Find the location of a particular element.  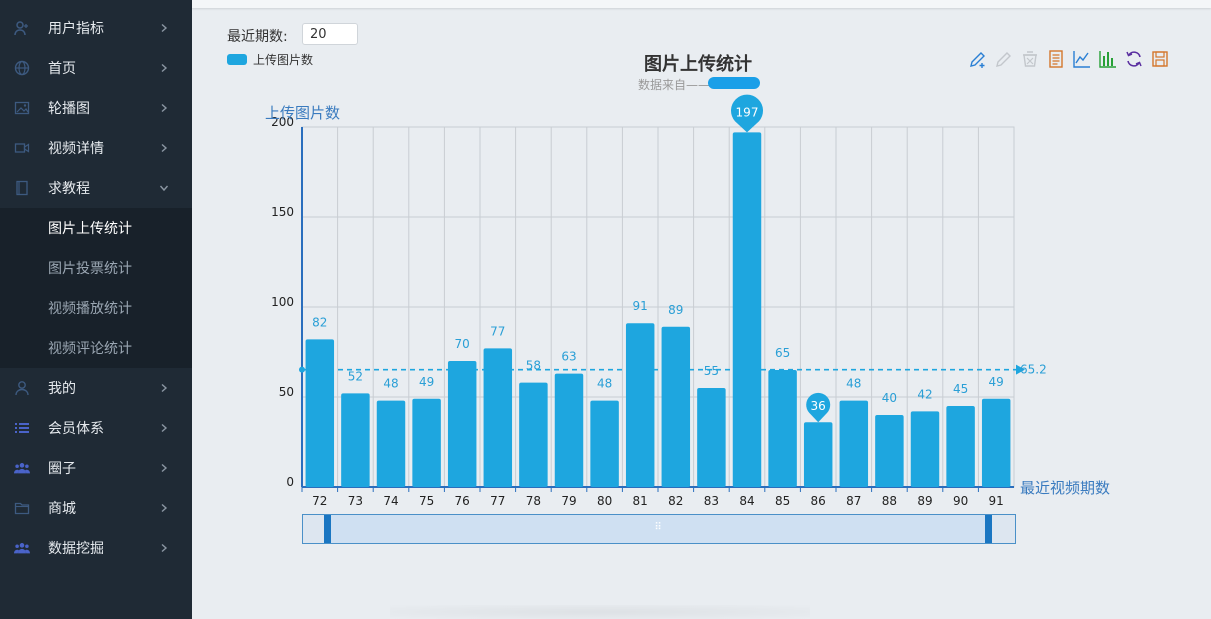

sidebar-item-label: 求教程 is located at coordinates (69, 189).